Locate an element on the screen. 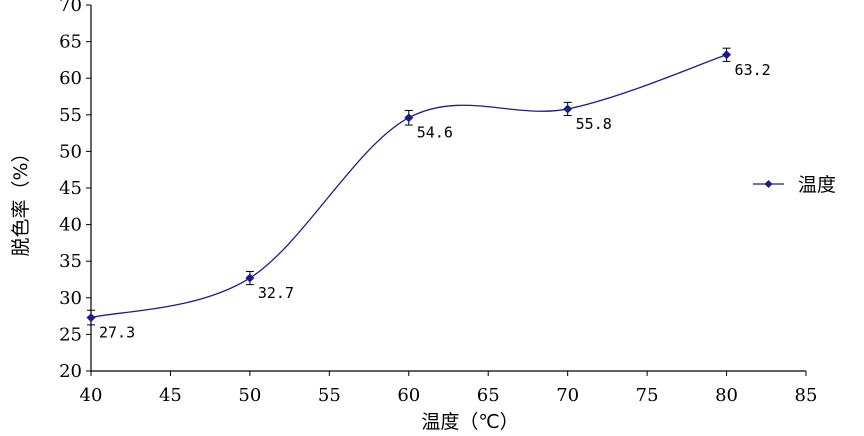 The height and width of the screenshot is (436, 864). x-tick-label: 70 is located at coordinates (567, 395).